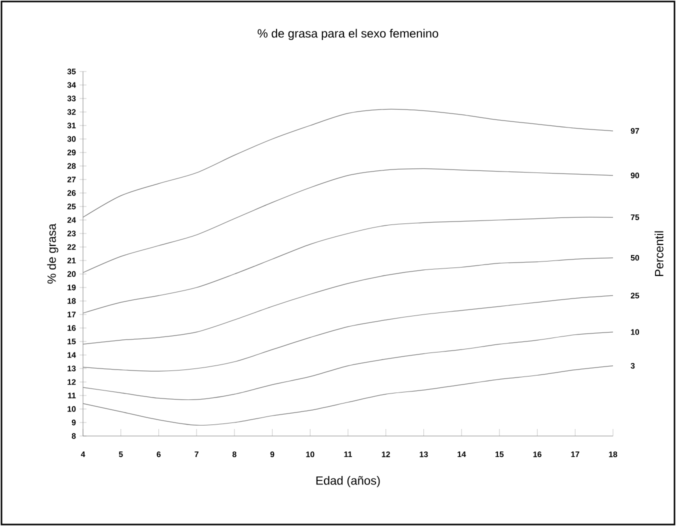  What do you see at coordinates (659, 253) in the screenshot?
I see `y2-axis-title: Percentil` at bounding box center [659, 253].